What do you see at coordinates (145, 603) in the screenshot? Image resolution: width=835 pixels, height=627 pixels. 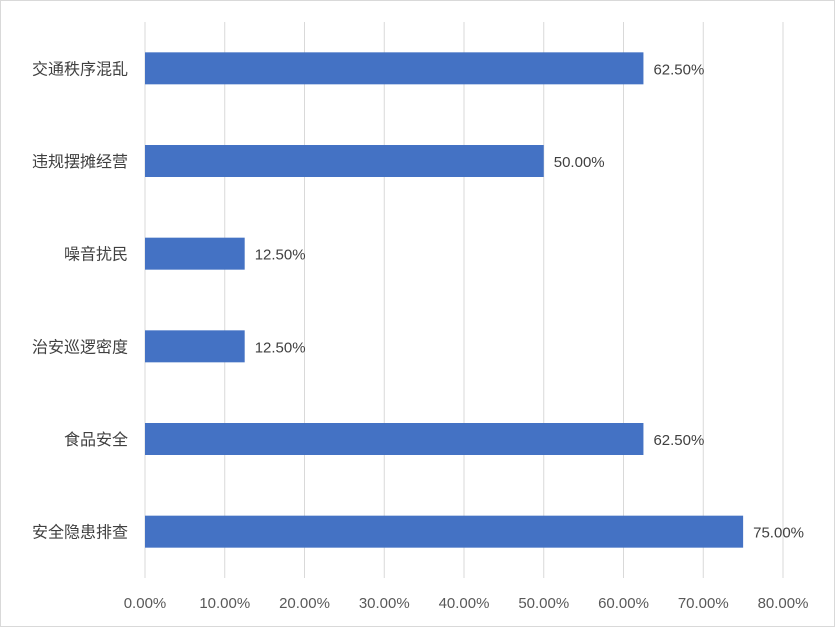 I see `x-tick-label: 0.00%` at bounding box center [145, 603].